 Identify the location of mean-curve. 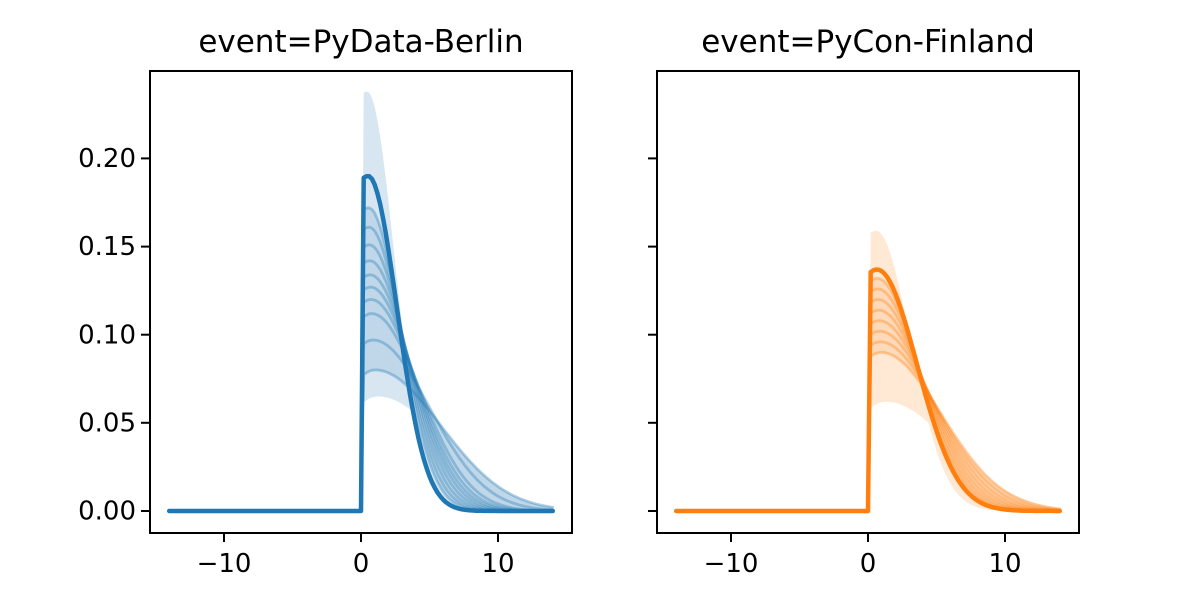
(868, 390).